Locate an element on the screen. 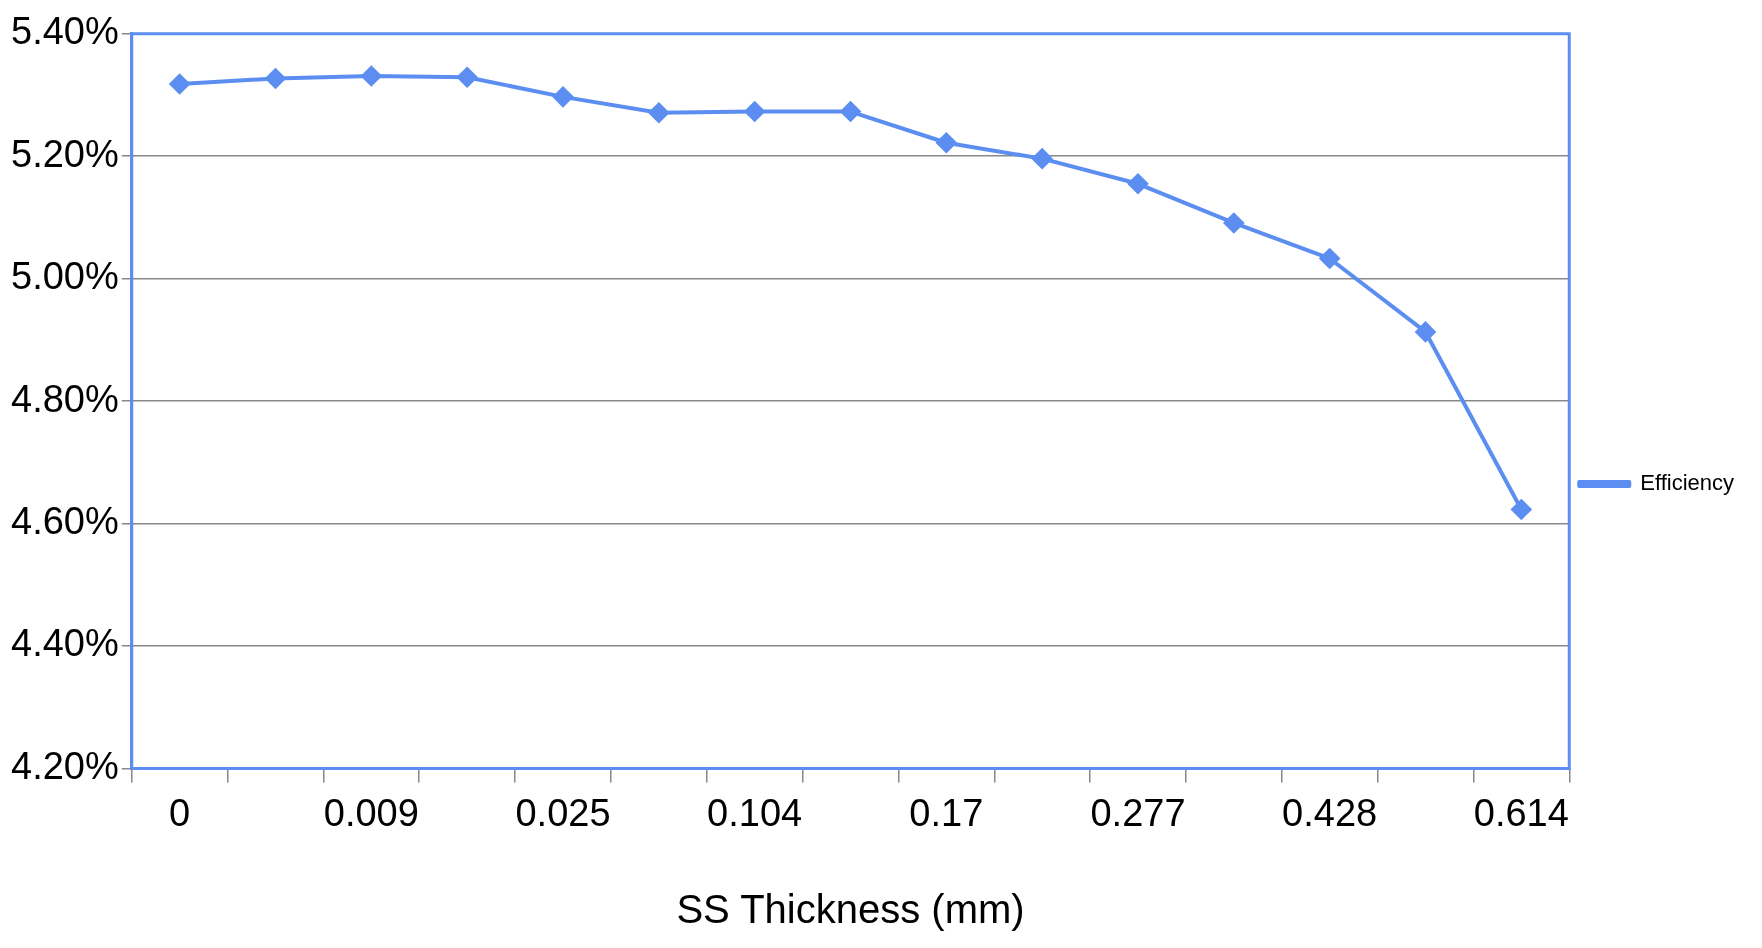  y-tick-label: 5.00% is located at coordinates (65, 276).